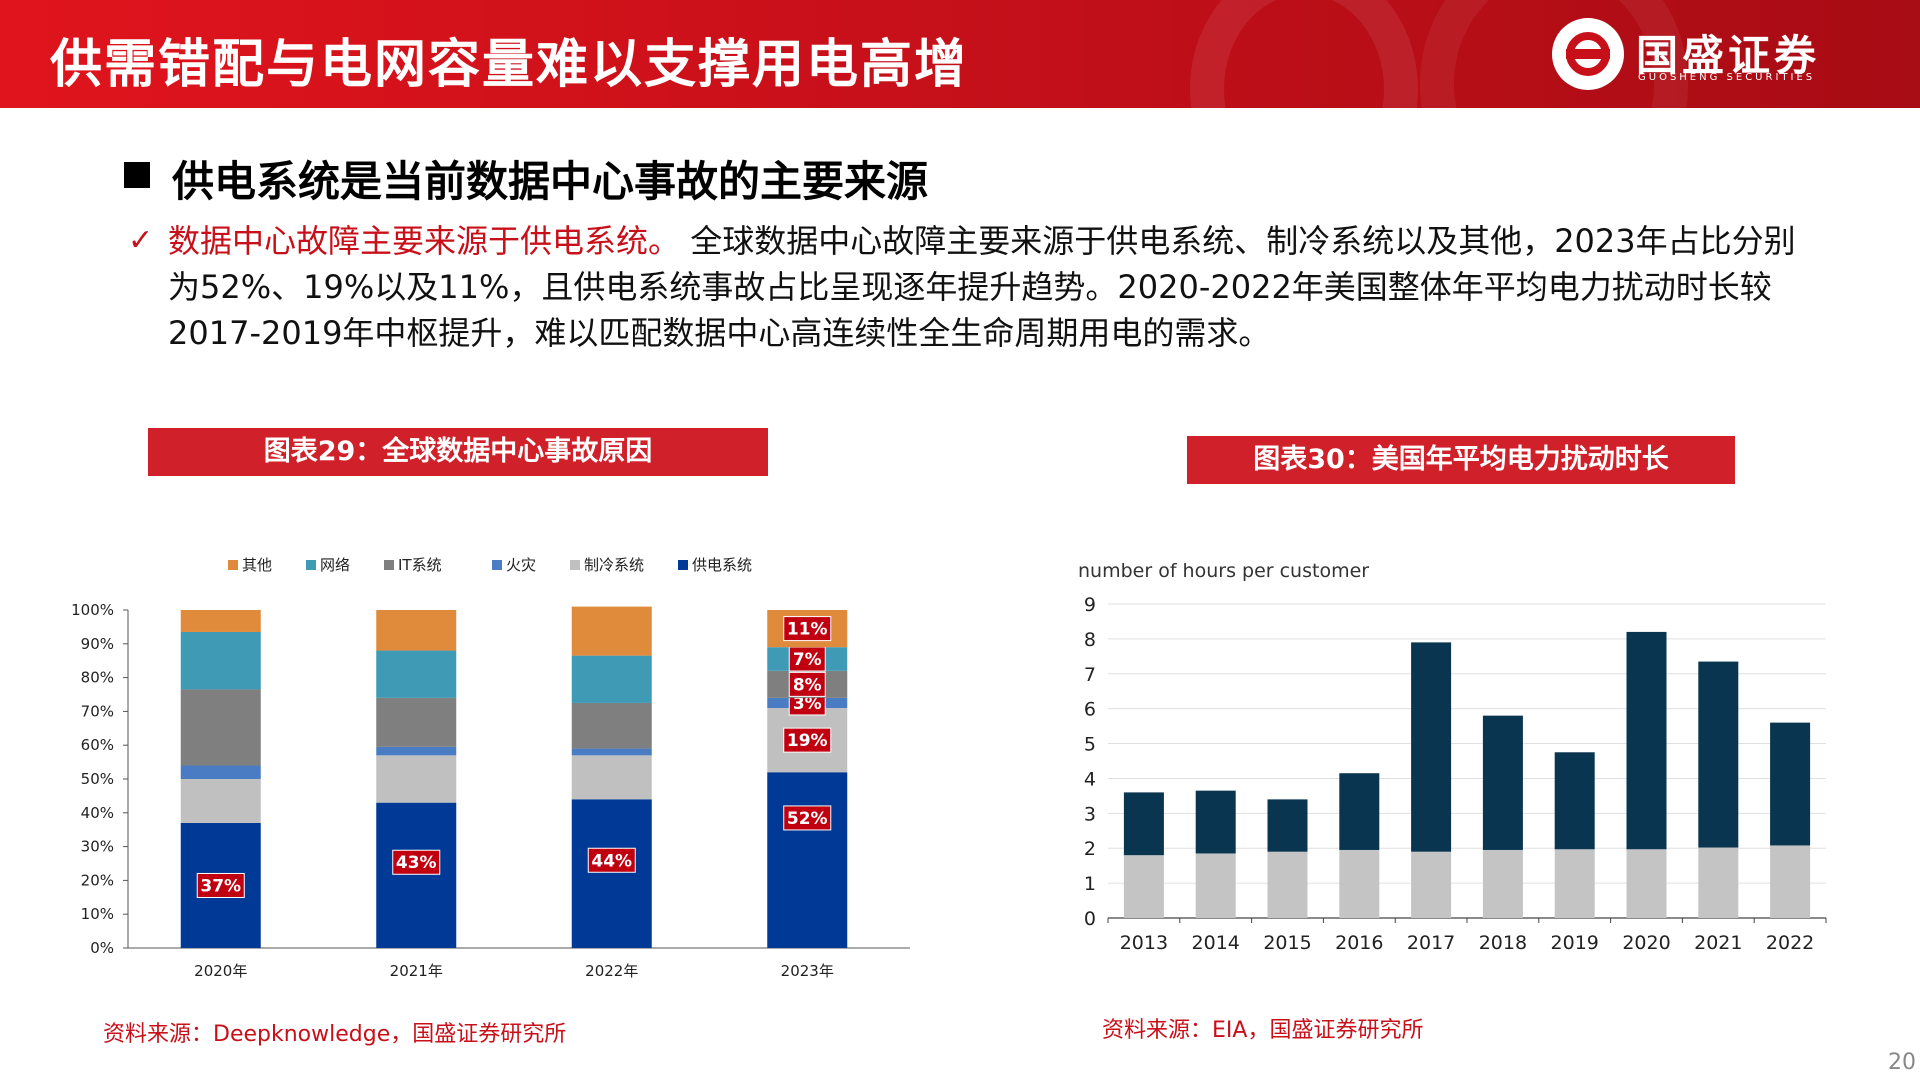  Describe the element at coordinates (807, 819) in the screenshot. I see `data-label: 52%` at that location.